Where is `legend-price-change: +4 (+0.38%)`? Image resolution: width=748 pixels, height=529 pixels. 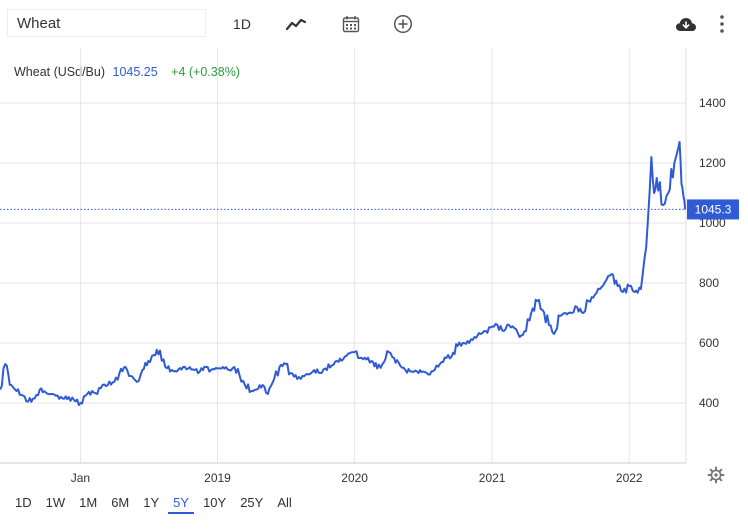
legend-price-change: +4 (+0.38%) is located at coordinates (205, 72).